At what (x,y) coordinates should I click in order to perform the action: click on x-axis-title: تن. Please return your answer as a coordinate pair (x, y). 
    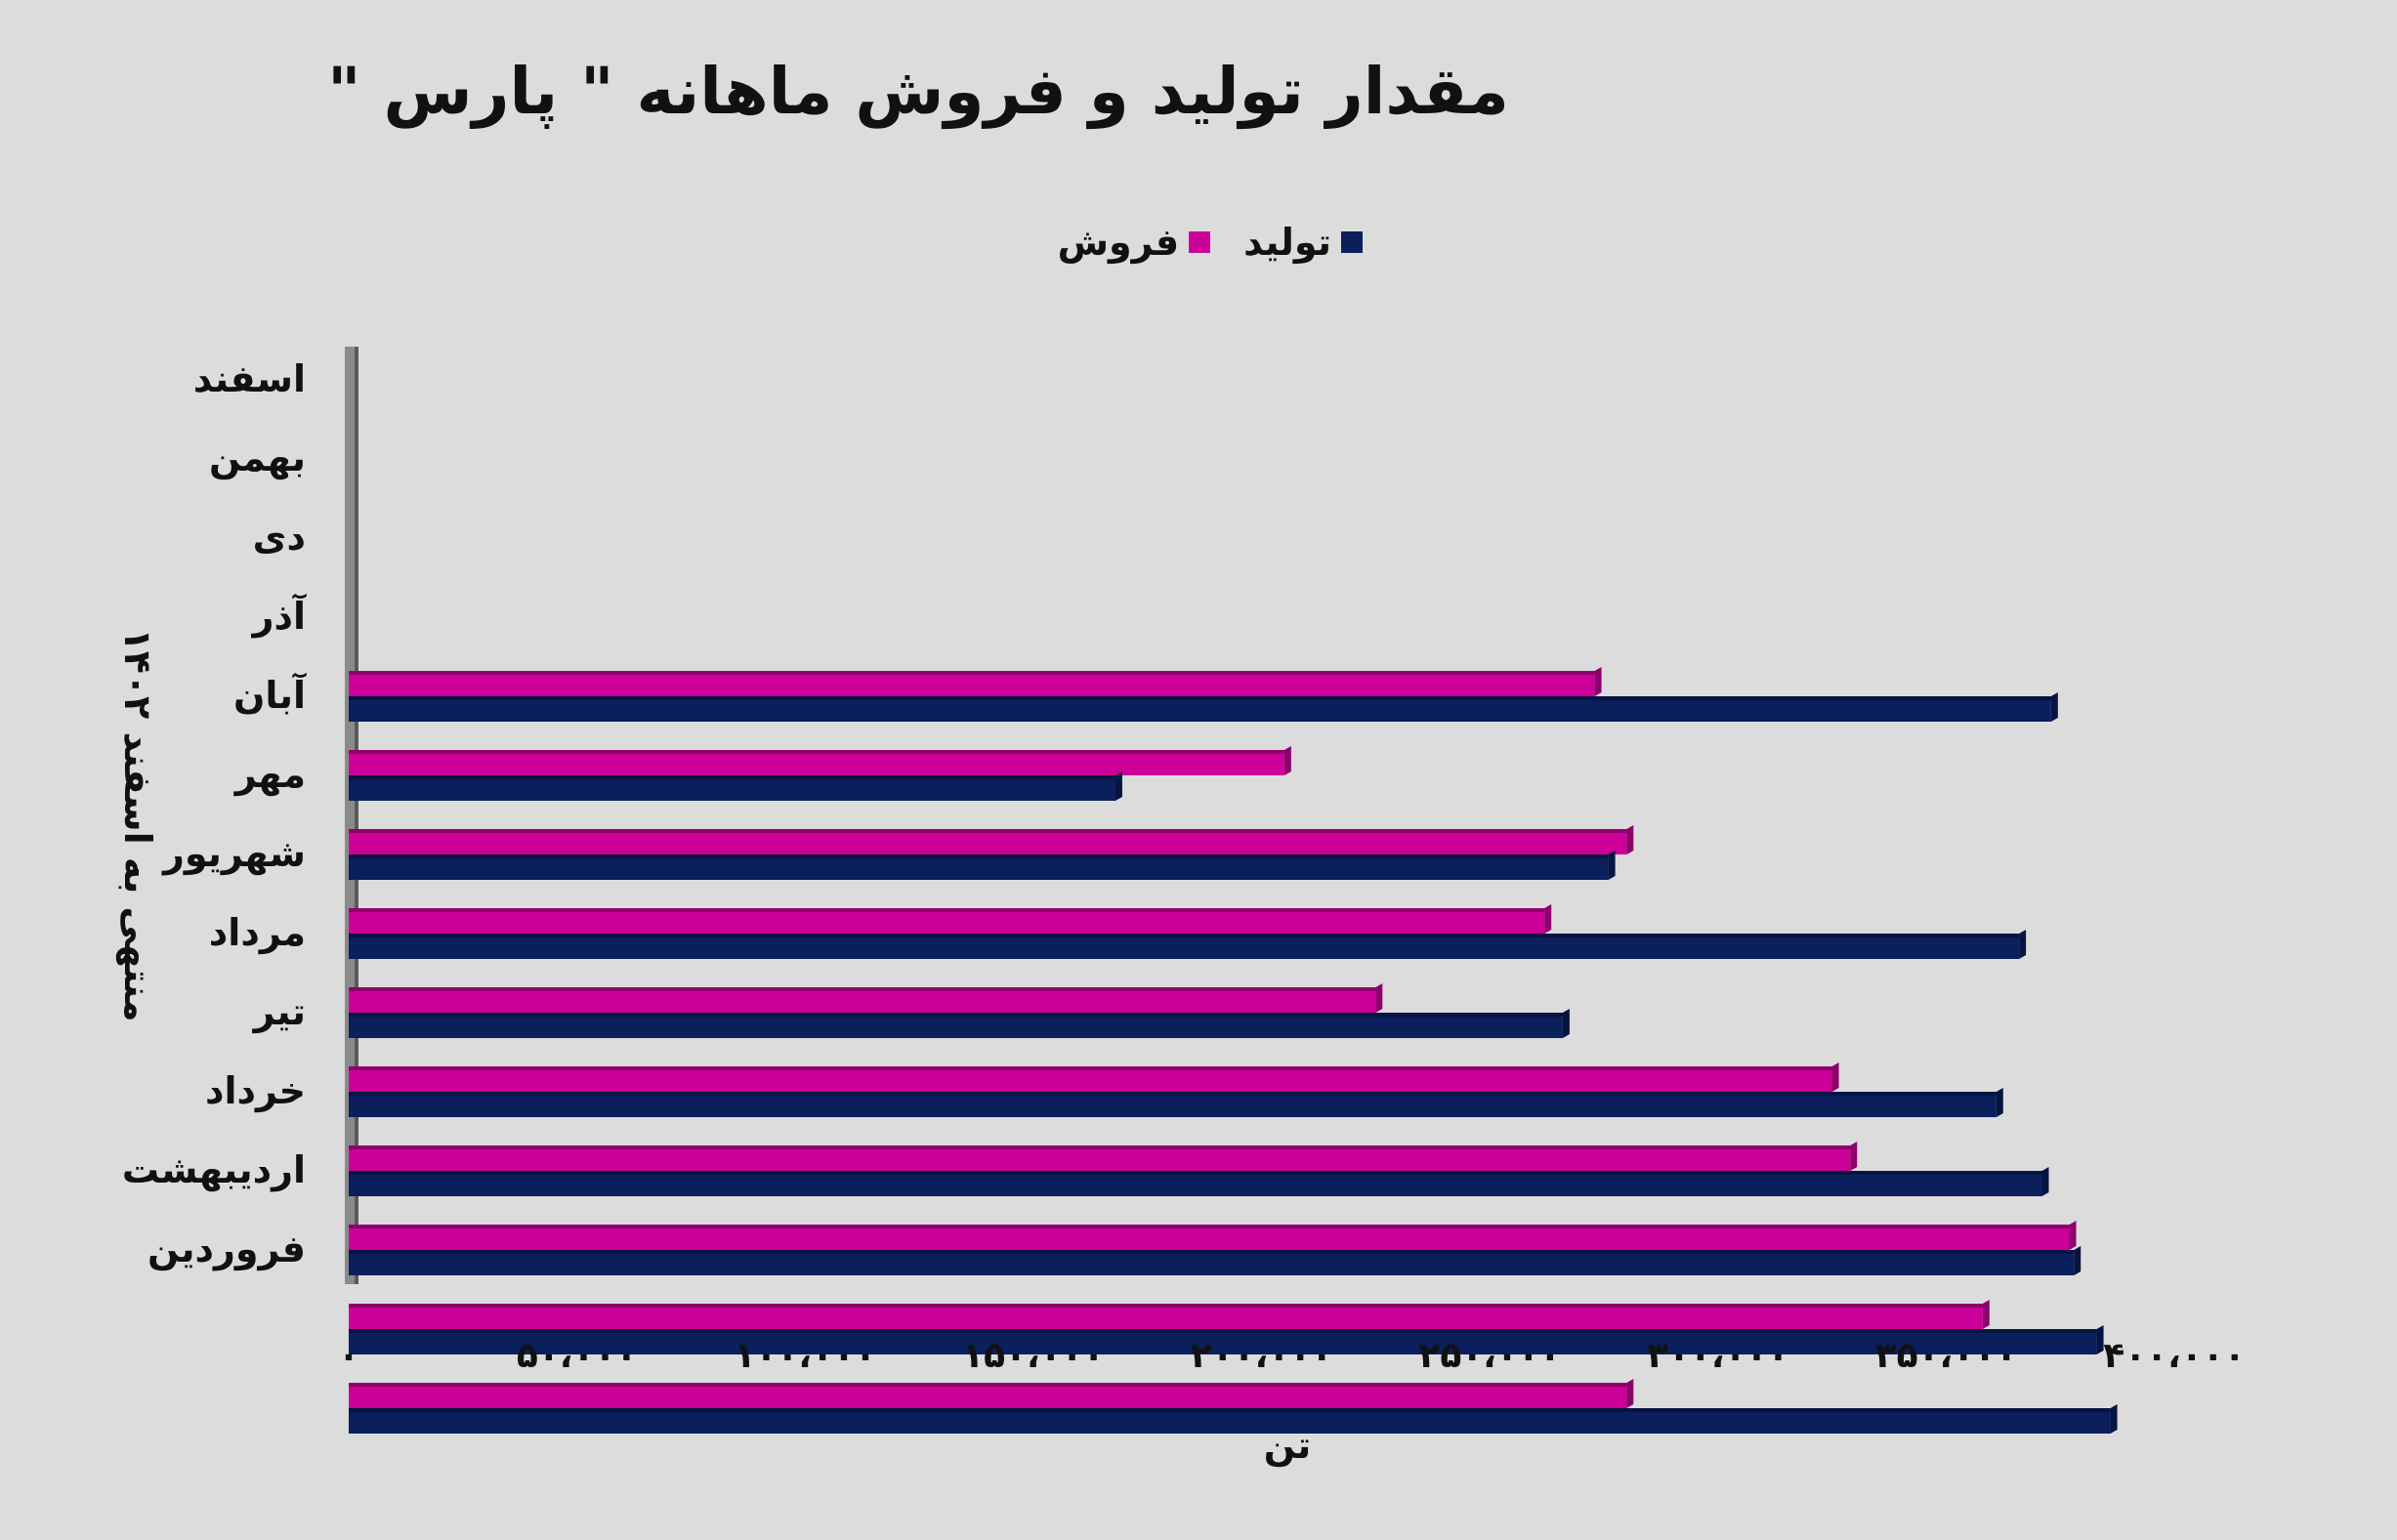
    Looking at the image, I should click on (1287, 1445).